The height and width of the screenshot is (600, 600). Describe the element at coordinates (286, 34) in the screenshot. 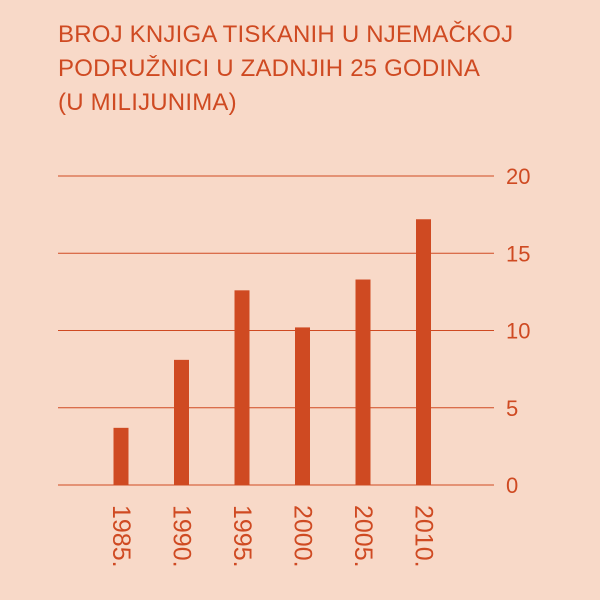

I see `chart-title-line-1: BROJ KNJIGA TISKANIH U NJEMAČKOJ` at that location.